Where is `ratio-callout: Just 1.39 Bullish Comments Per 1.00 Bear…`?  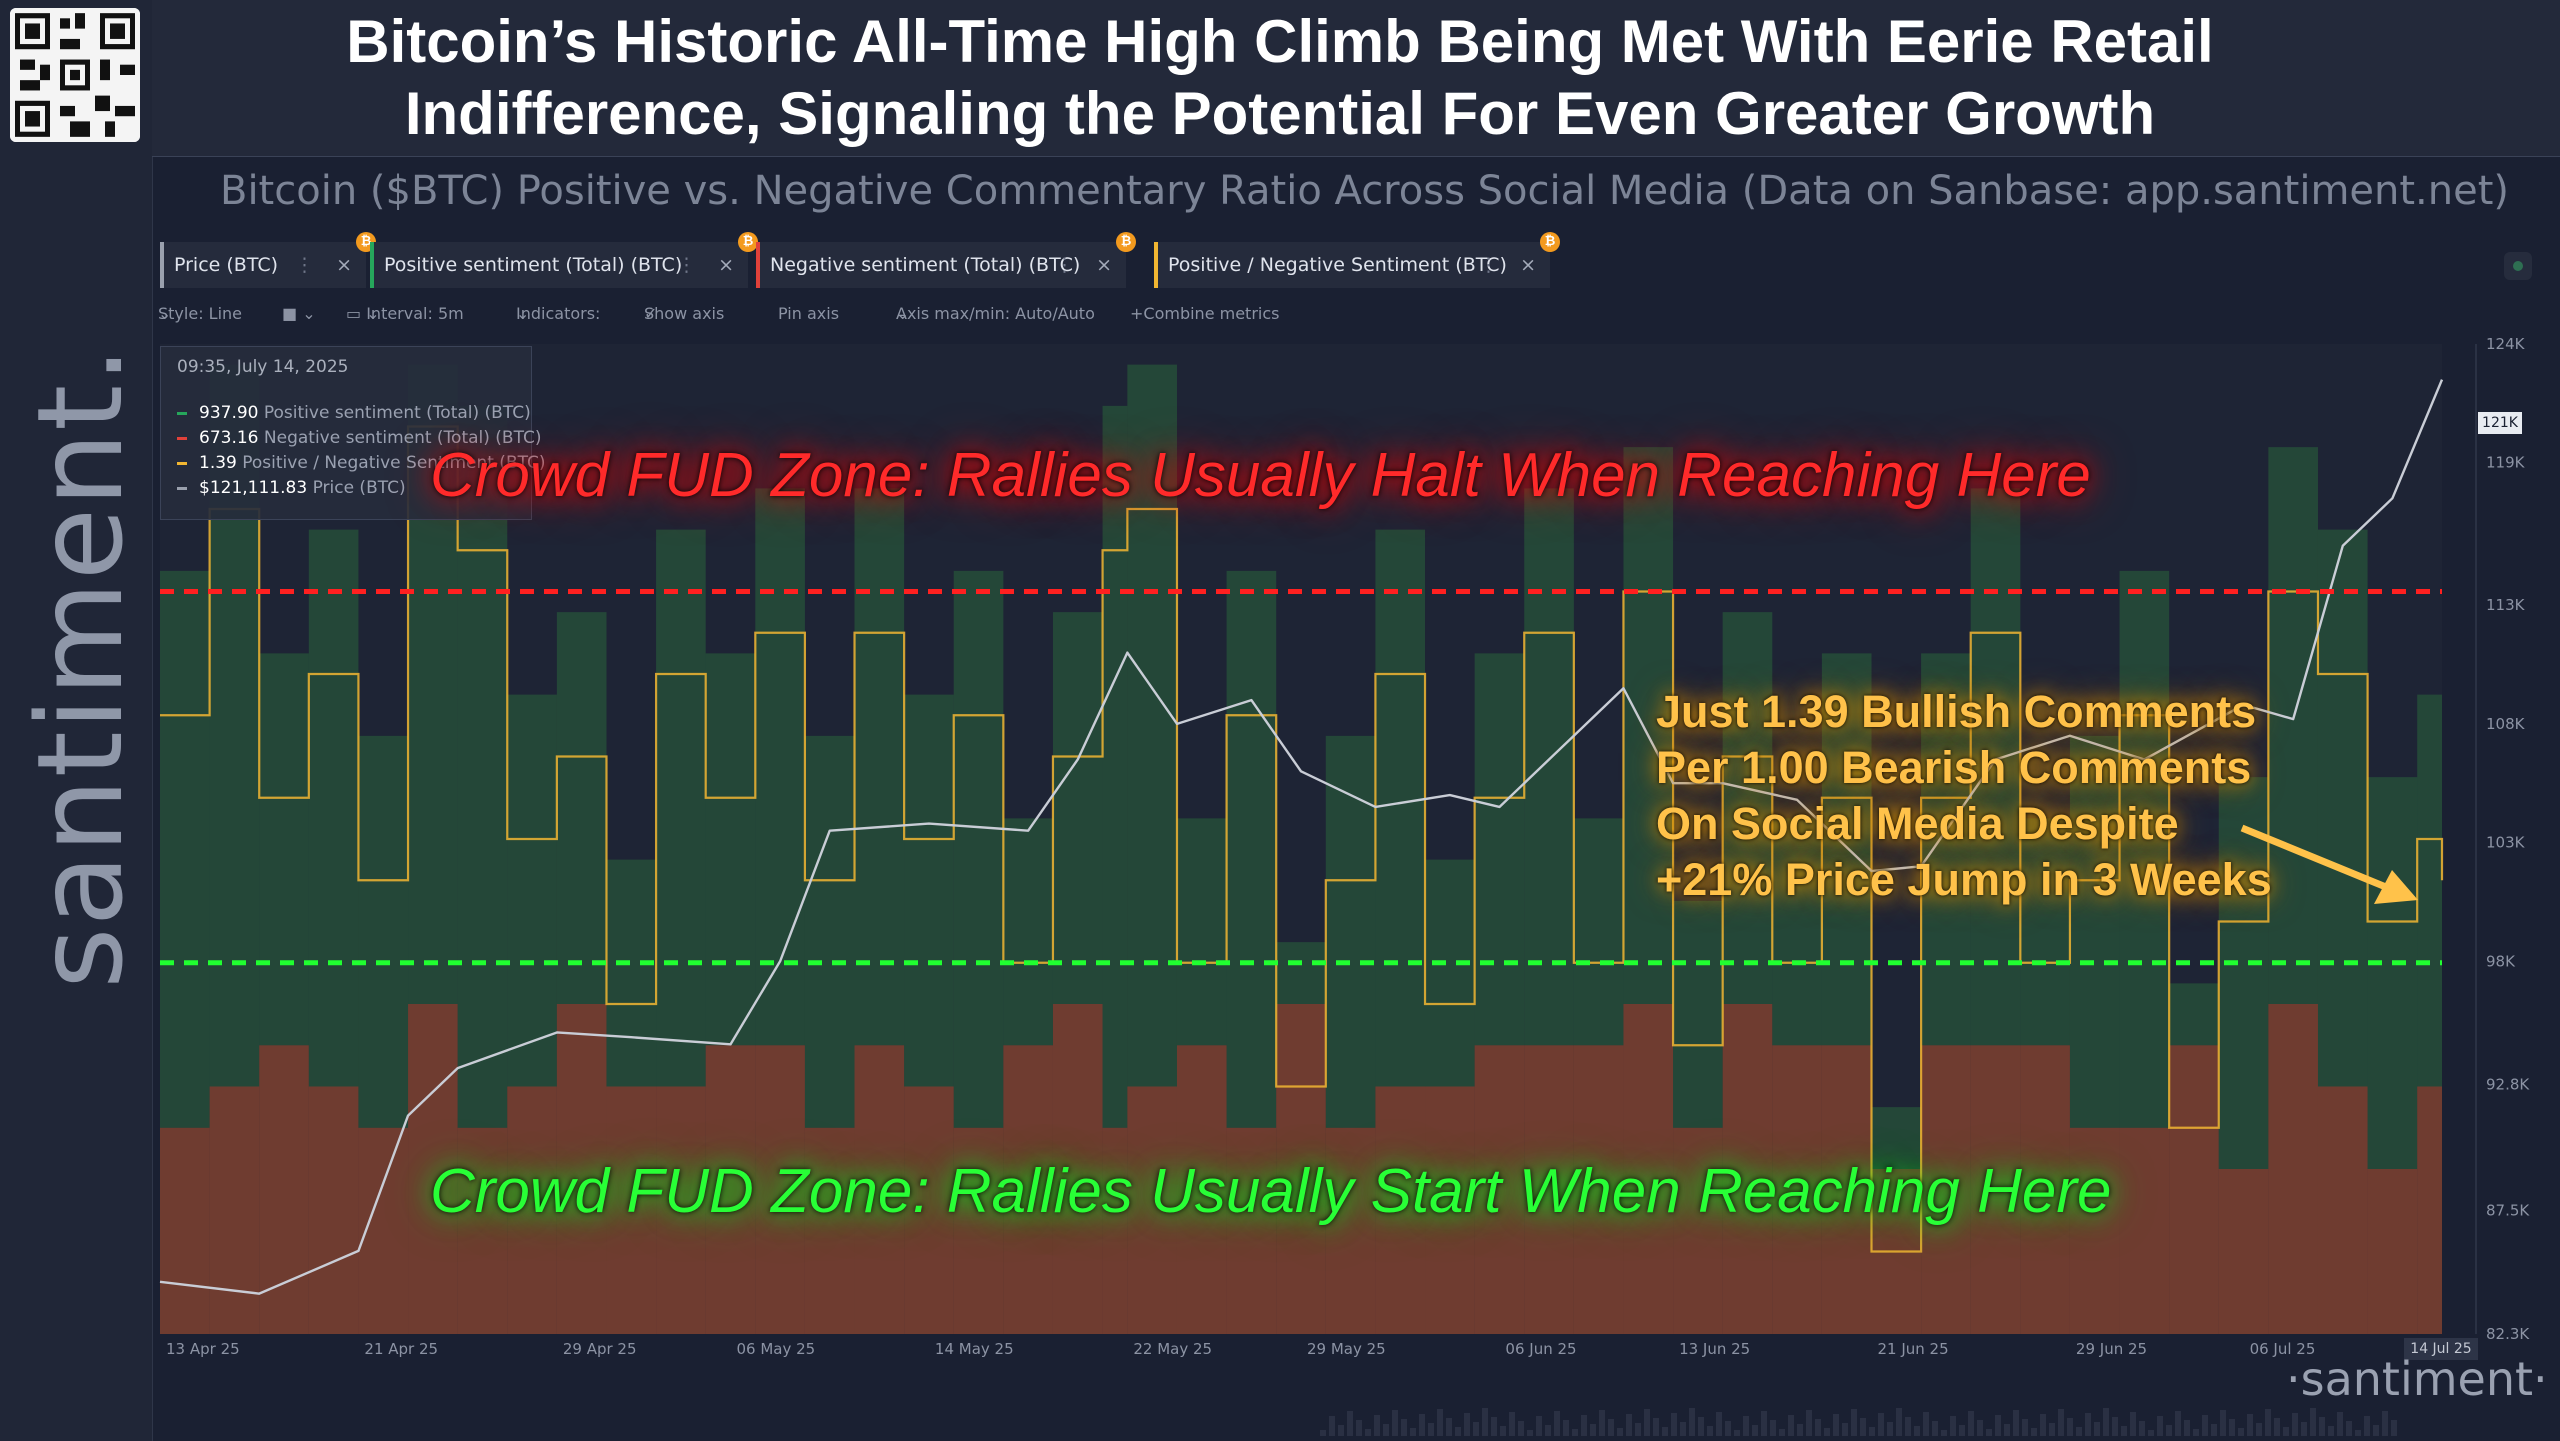
ratio-callout: Just 1.39 Bullish Comments Per 1.00 Bear… is located at coordinates (2006, 796).